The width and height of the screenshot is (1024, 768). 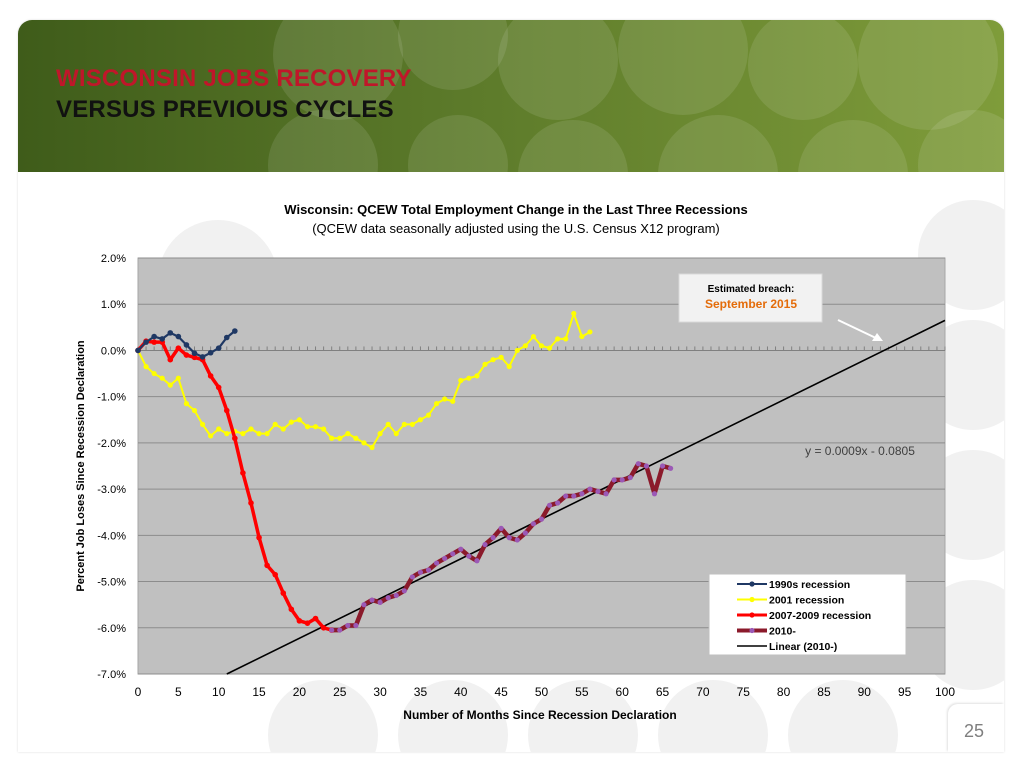 I want to click on annotation-box, so click(x=750, y=298).